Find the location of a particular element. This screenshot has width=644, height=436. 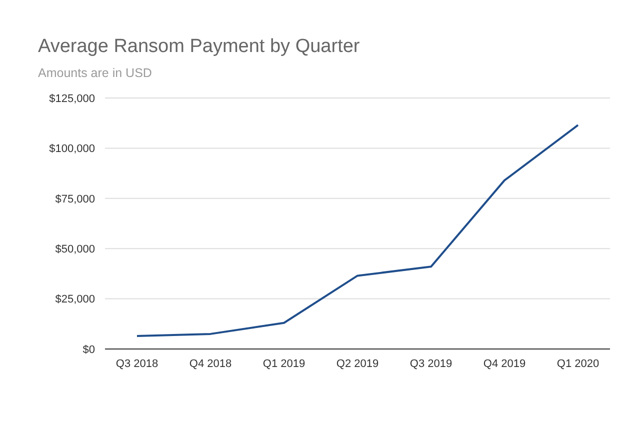

x-tick-label: Q3 2019 is located at coordinates (431, 364).